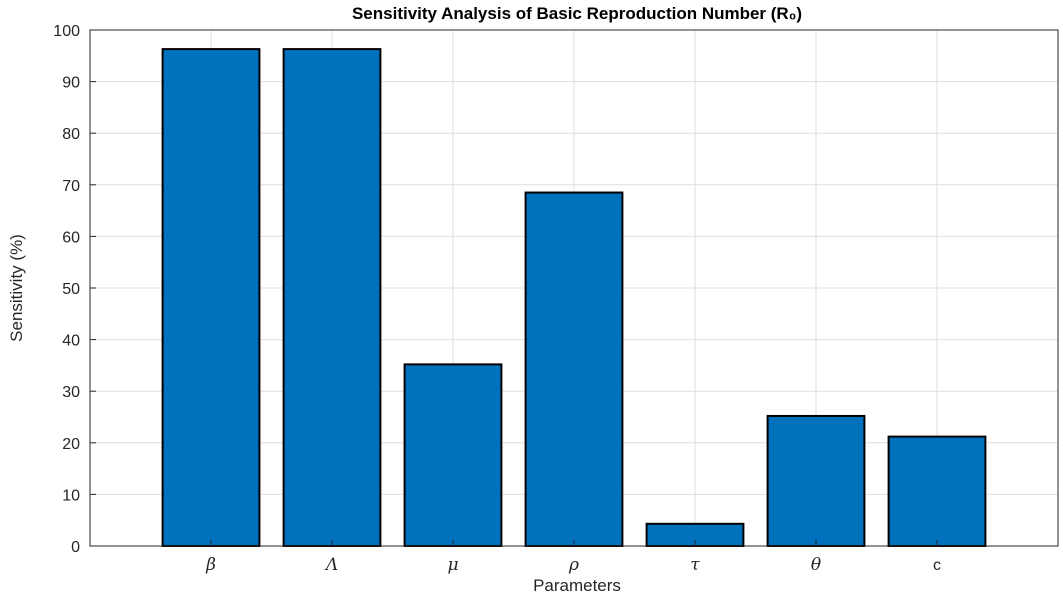 Image resolution: width=1063 pixels, height=597 pixels. Describe the element at coordinates (16, 288) in the screenshot. I see `y-axis-label: Sensitivity (%)` at that location.